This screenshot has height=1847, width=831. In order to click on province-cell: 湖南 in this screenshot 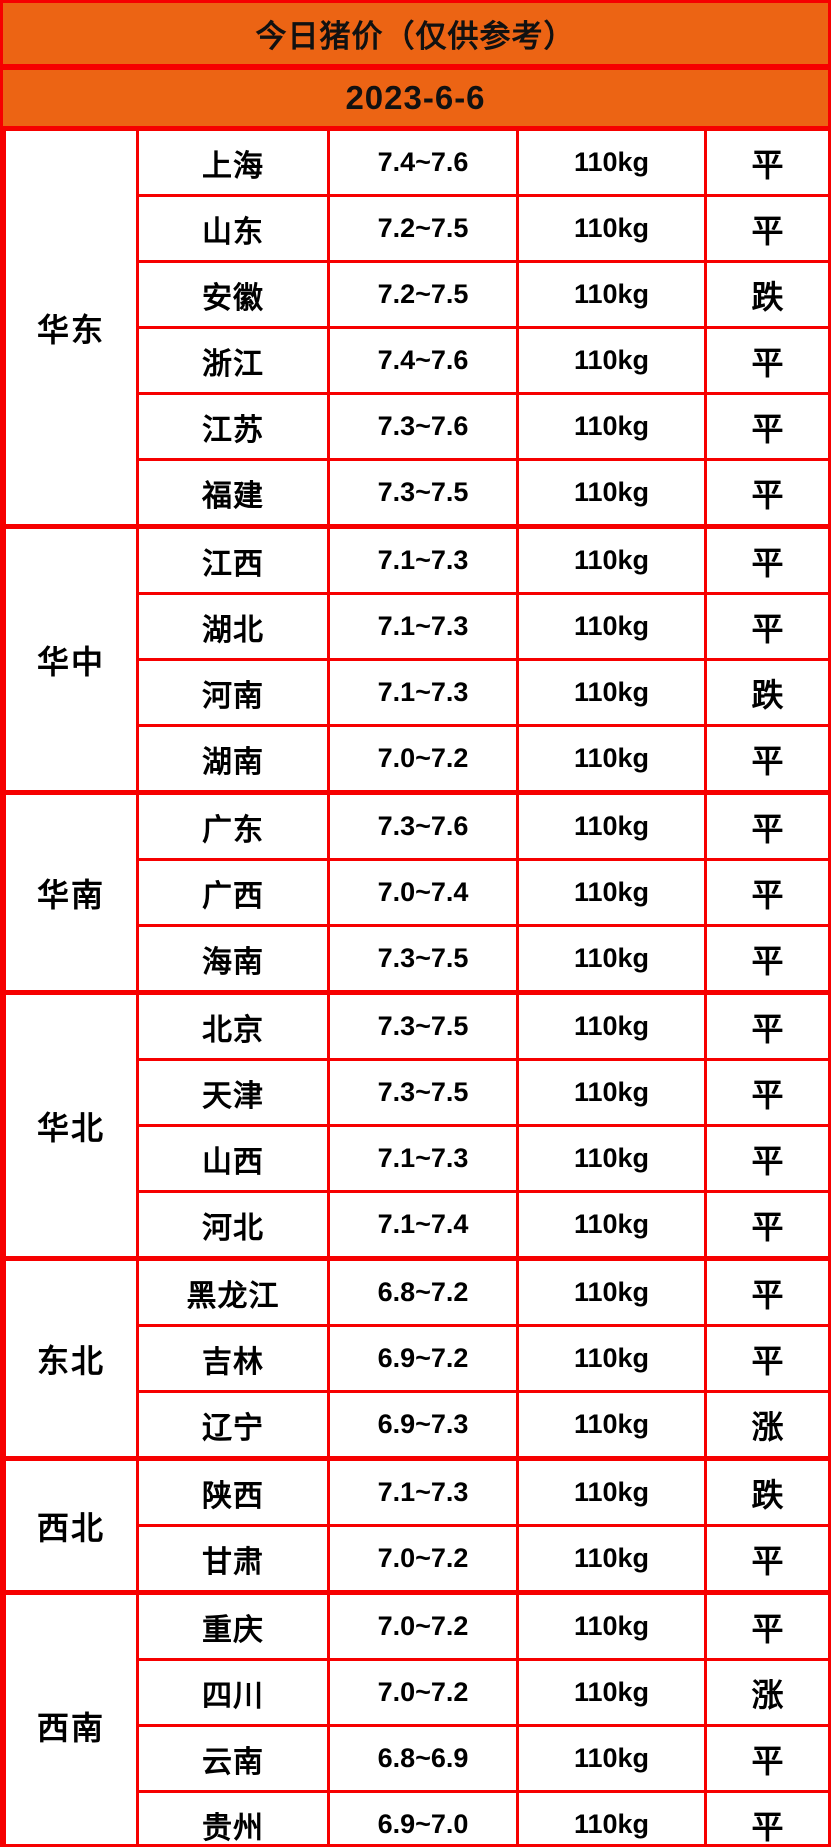, I will do `click(233, 759)`.